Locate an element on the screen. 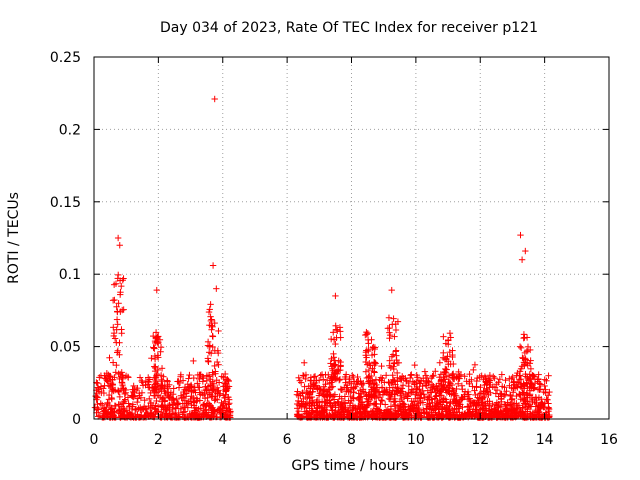 This screenshot has height=480, width=640. x-axis-label: GPS time / hours is located at coordinates (349, 466).